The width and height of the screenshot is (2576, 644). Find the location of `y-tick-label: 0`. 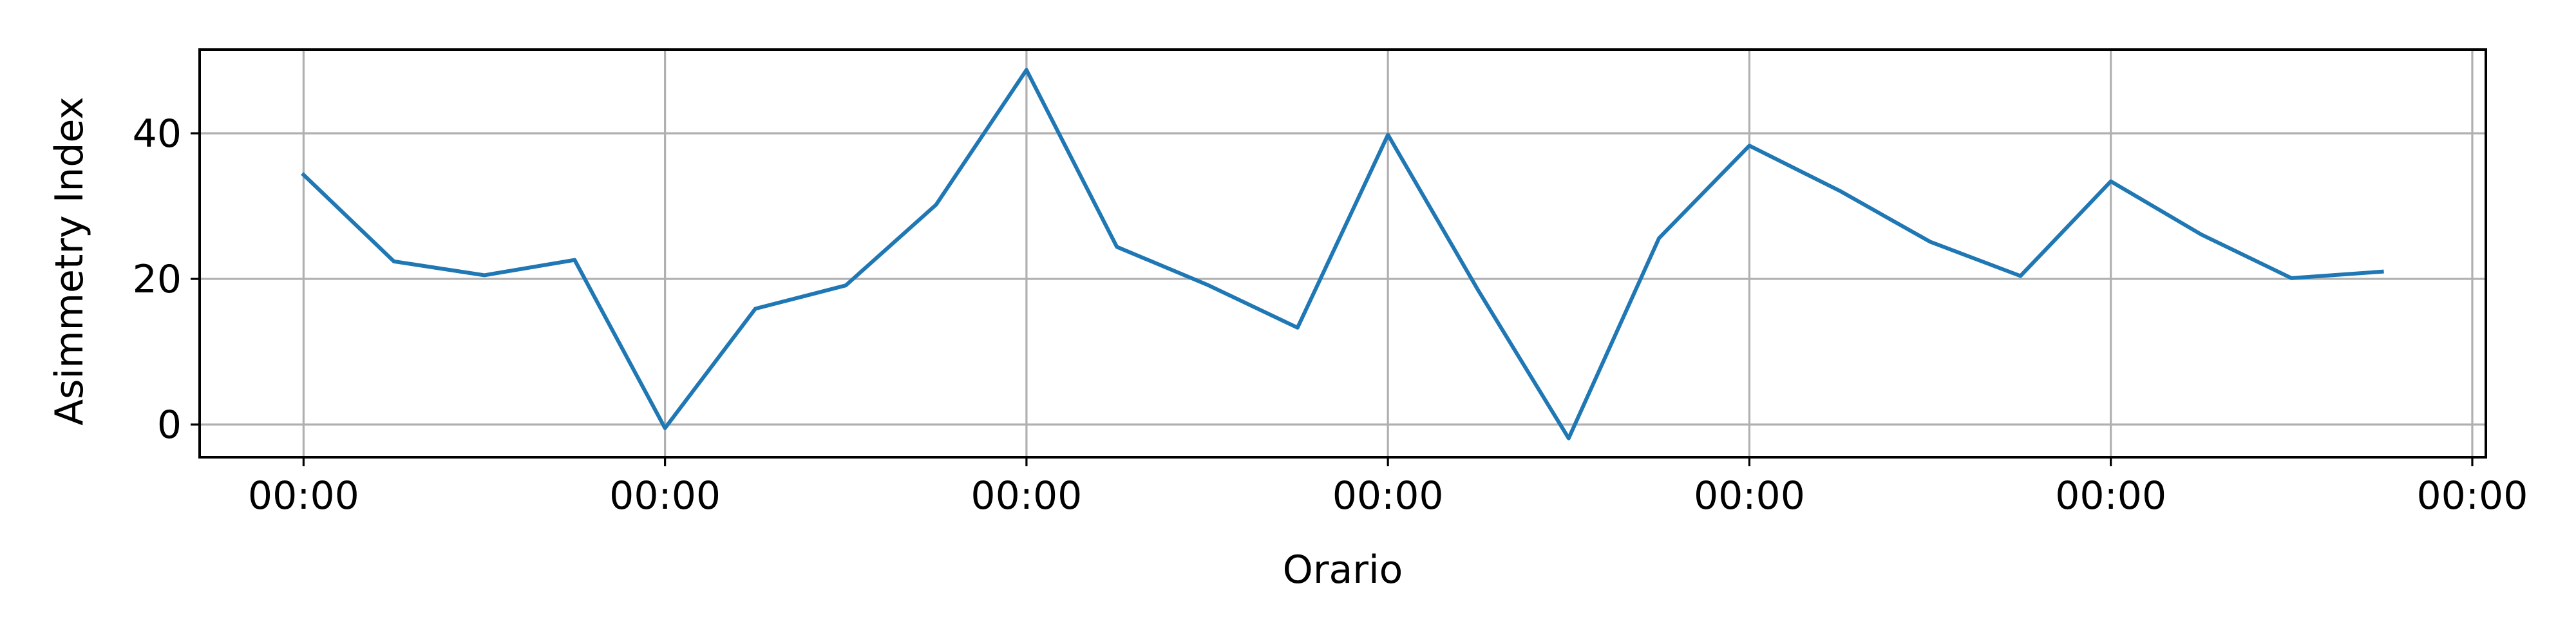

y-tick-label: 0 is located at coordinates (169, 425).